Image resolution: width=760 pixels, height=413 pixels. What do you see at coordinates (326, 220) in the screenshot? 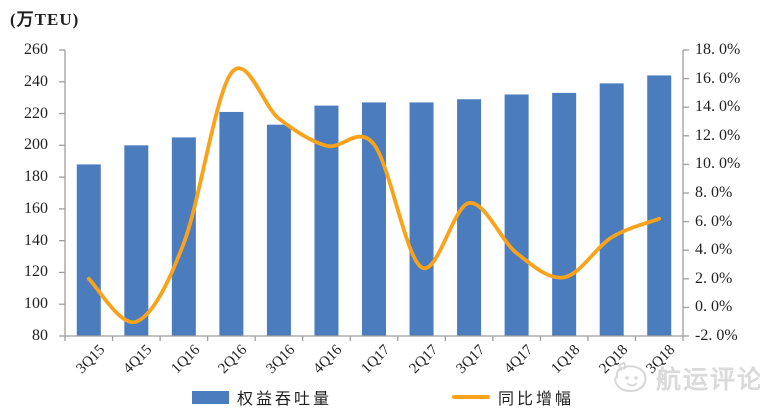
I see `bar-4Q16` at bounding box center [326, 220].